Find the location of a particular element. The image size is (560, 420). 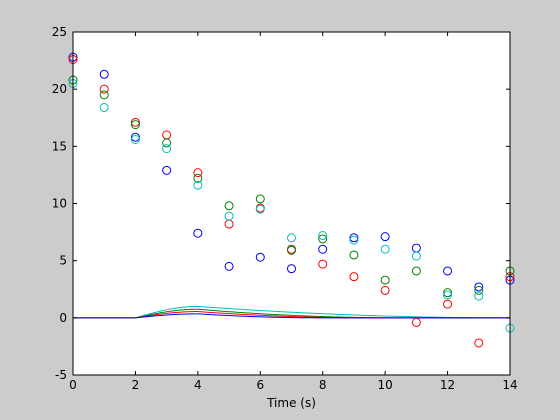

x-tick-label: 0 is located at coordinates (73, 385).